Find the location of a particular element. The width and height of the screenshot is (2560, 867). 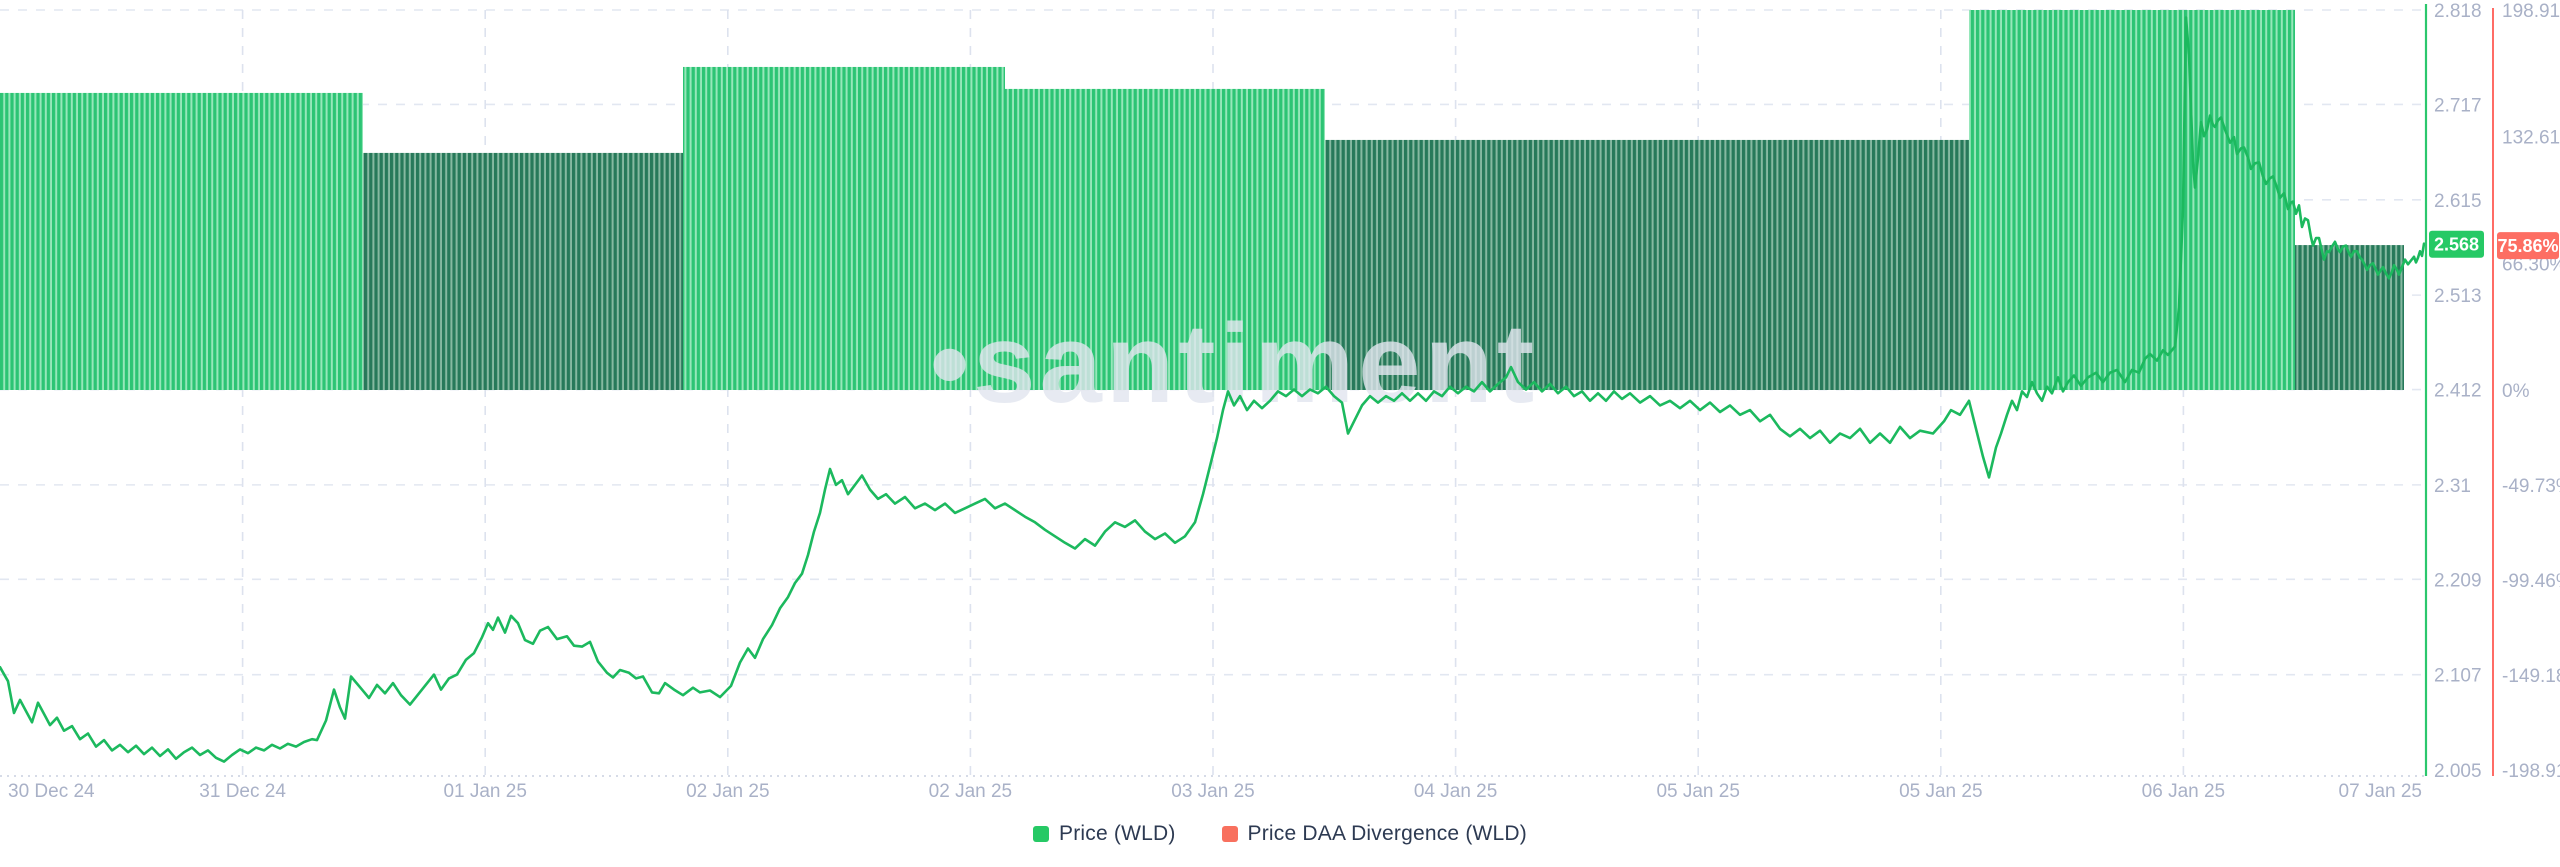

axis-tick-label: 75.86% is located at coordinates (2527, 246).